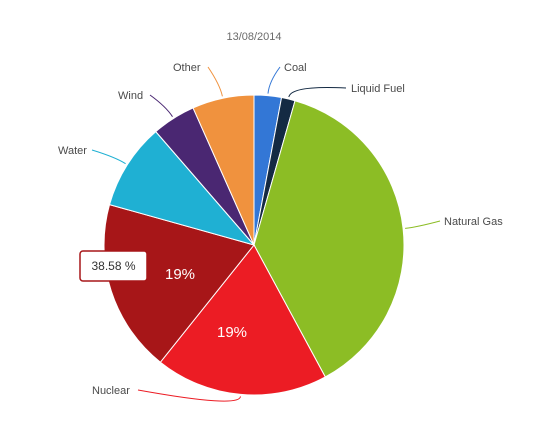 The image size is (546, 430). I want to click on tooltip-text: 38.58 %, so click(113, 266).